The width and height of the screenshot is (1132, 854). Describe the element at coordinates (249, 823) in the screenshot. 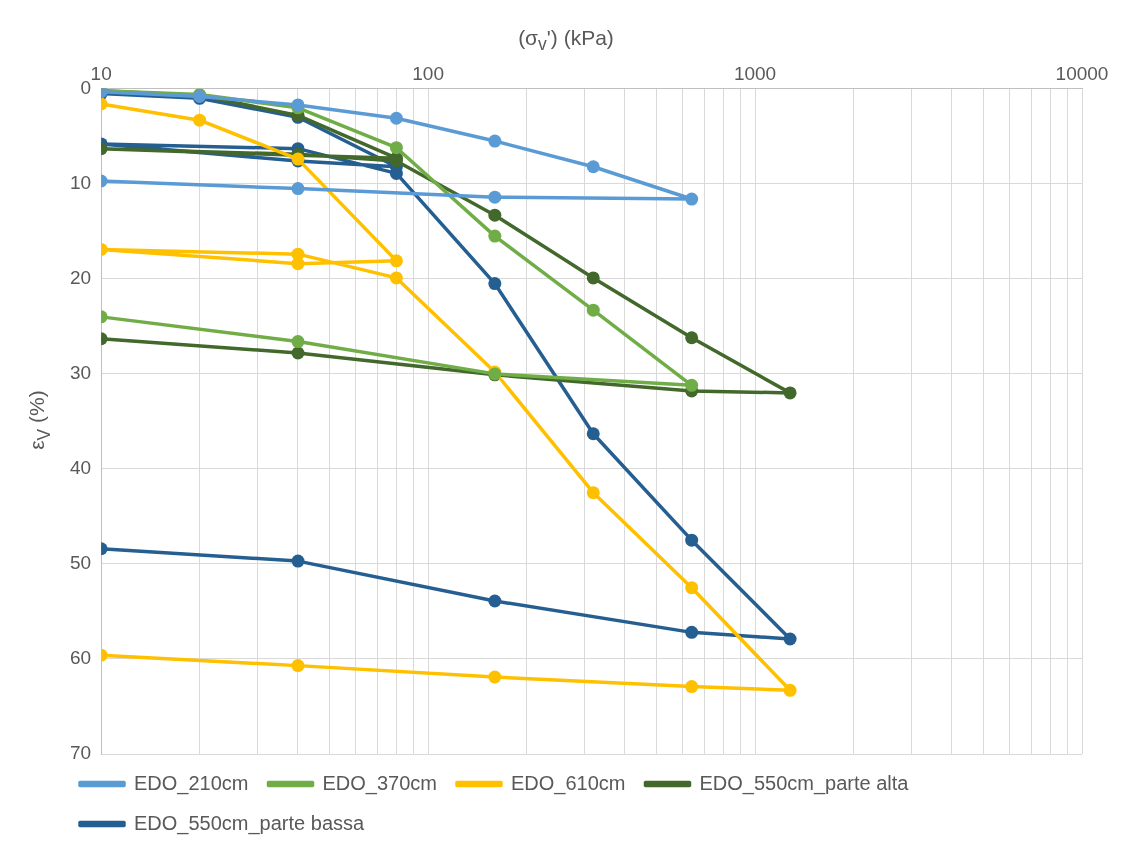

I see `legend-label: EDO_550cm_parte bassa` at that location.